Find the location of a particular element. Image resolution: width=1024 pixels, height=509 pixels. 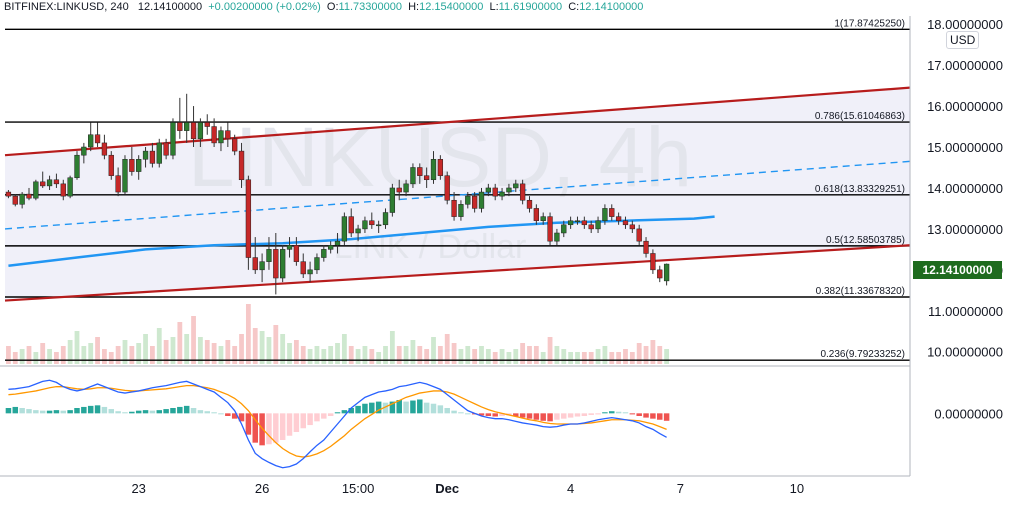

y-tick-label: 11.00000000 is located at coordinates (965, 311).